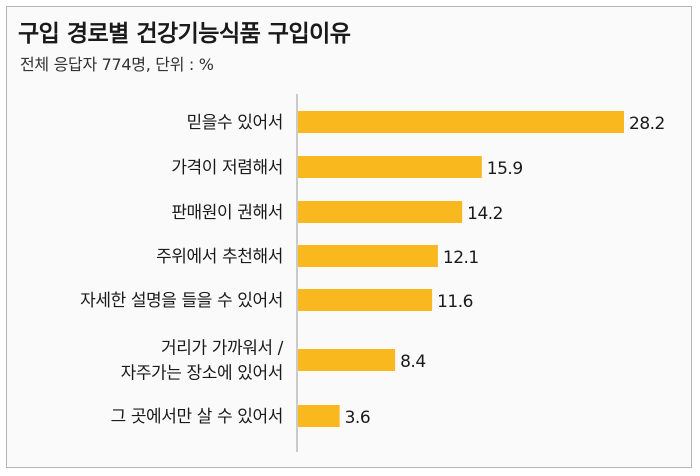  What do you see at coordinates (197, 417) in the screenshot?
I see `category-label: 그 곳에서만 살 수 있어서` at bounding box center [197, 417].